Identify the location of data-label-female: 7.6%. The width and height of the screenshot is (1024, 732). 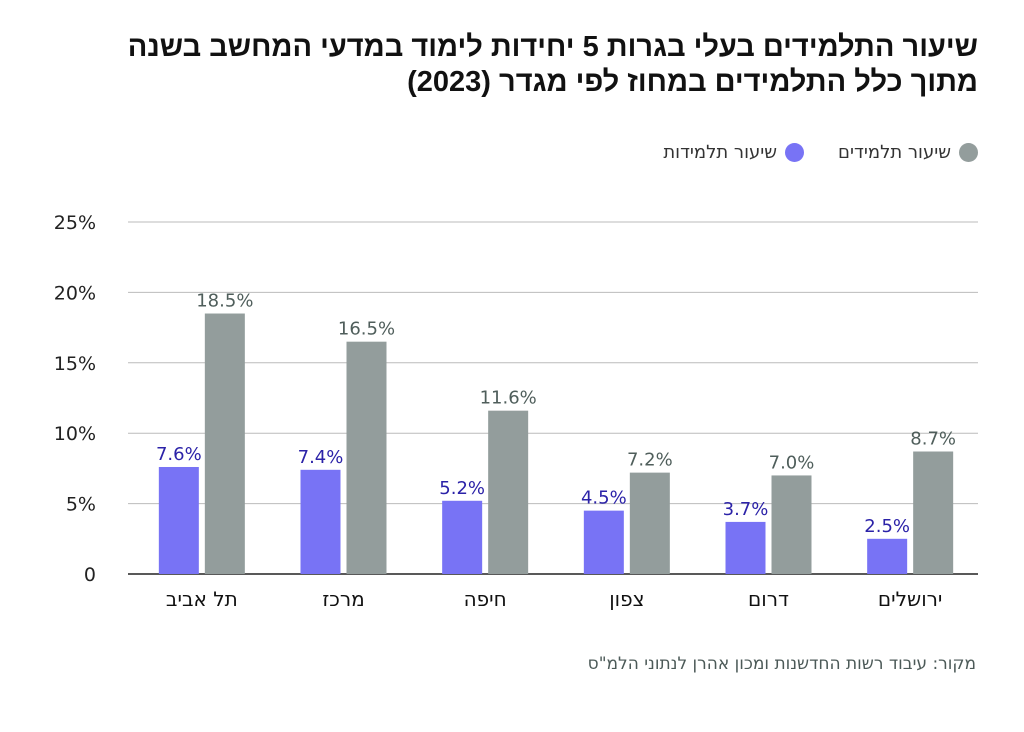
(179, 454).